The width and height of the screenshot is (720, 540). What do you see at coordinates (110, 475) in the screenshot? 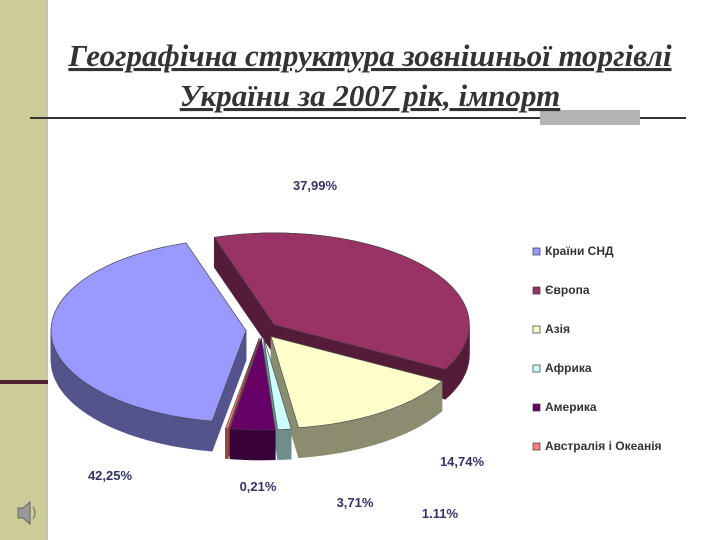
I see `data-label: 42,25%` at bounding box center [110, 475].